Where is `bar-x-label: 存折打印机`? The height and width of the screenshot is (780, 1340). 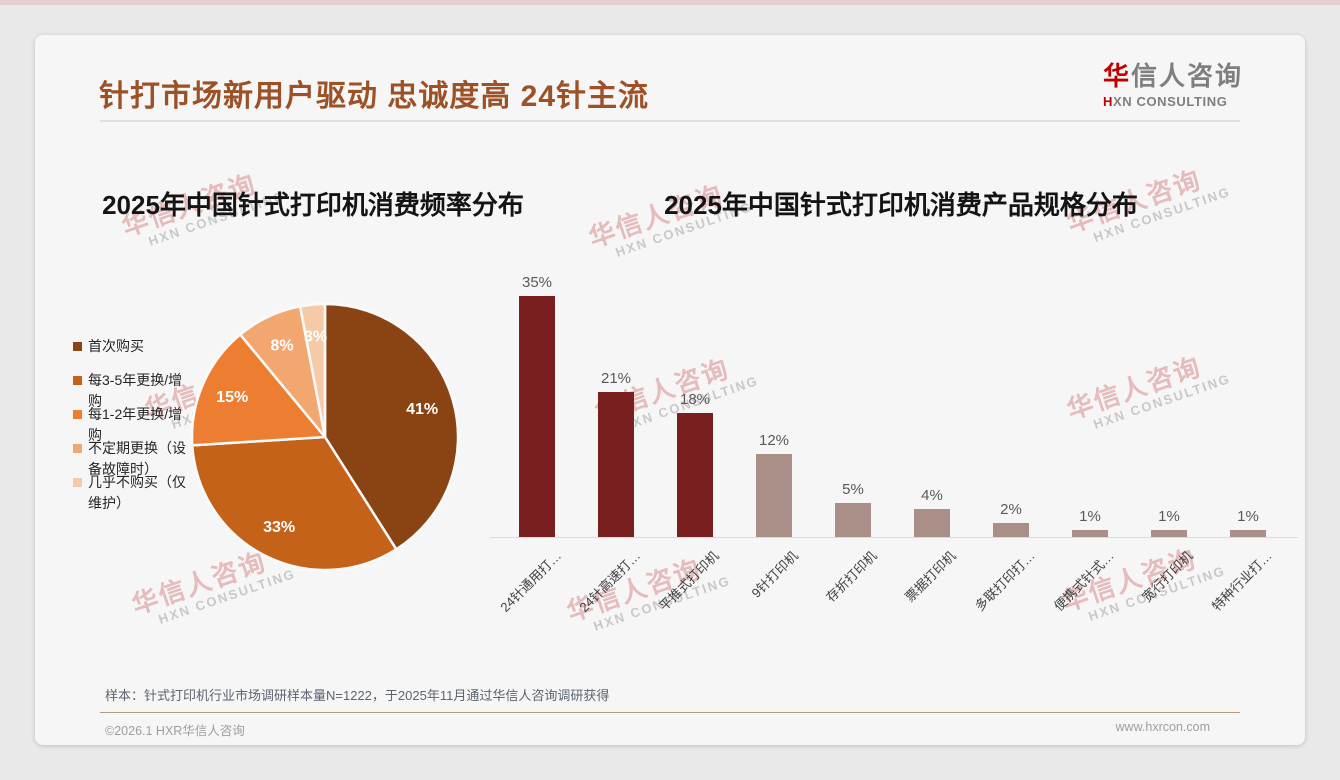 bar-x-label: 存折打印机 is located at coordinates (851, 576).